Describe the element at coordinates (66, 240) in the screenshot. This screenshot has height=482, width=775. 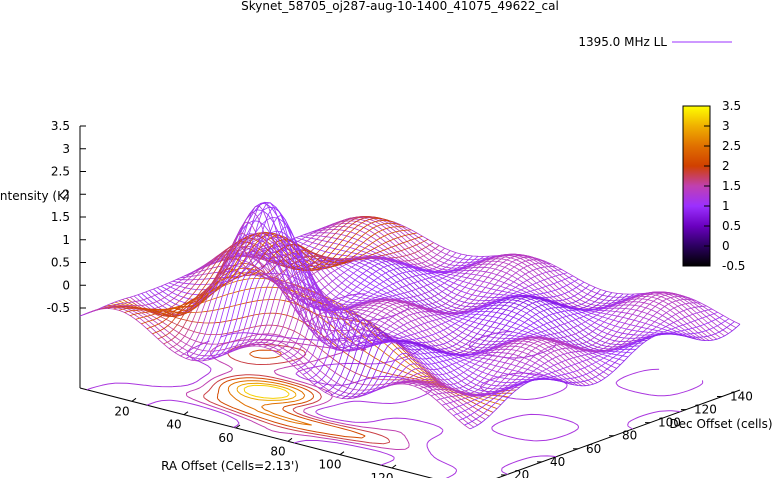
I see `z-tick-label: 1` at that location.